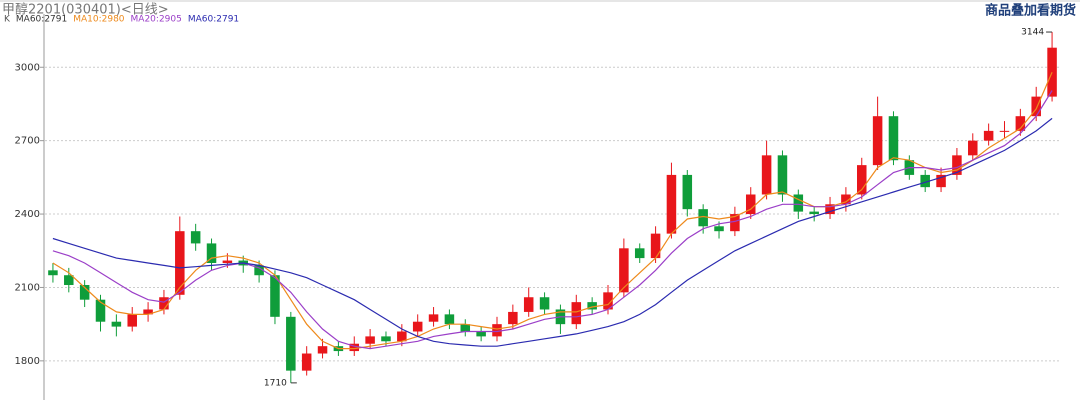 The height and width of the screenshot is (400, 1080). I want to click on legend-entry: MA20:2905, so click(156, 20).